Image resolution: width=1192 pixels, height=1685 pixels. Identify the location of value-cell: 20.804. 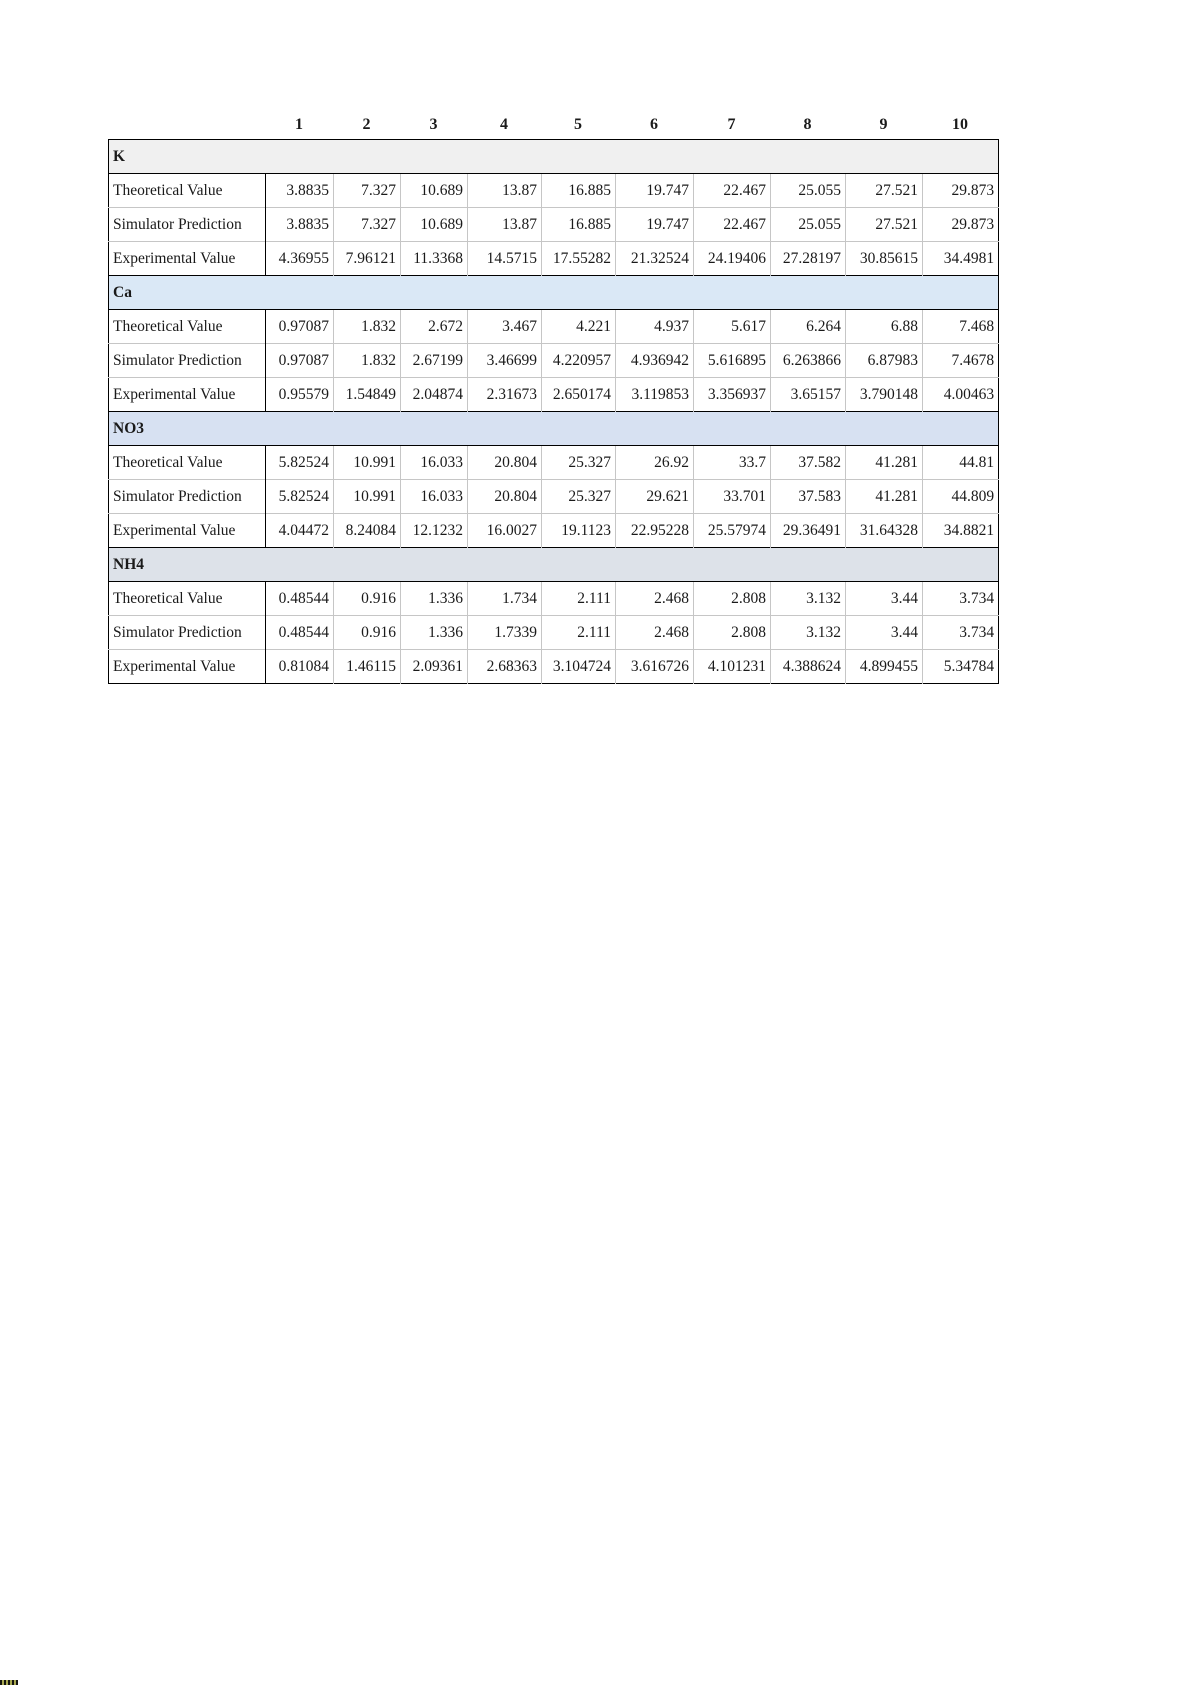
(504, 496).